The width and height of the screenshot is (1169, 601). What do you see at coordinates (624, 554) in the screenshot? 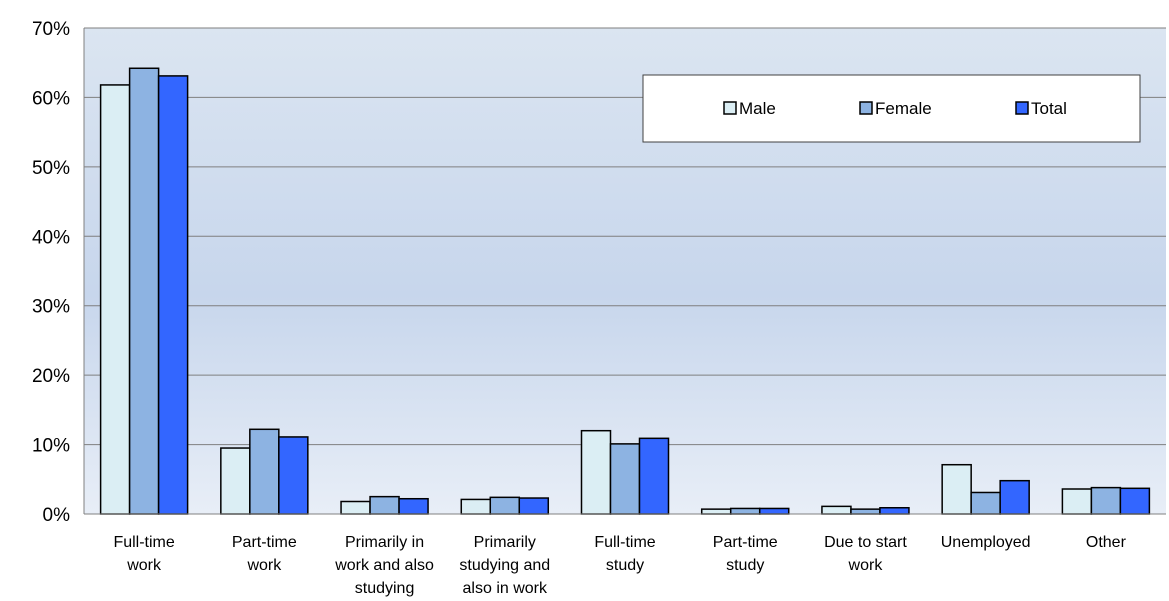
I see `x-tick-label: Full-time study` at bounding box center [624, 554].